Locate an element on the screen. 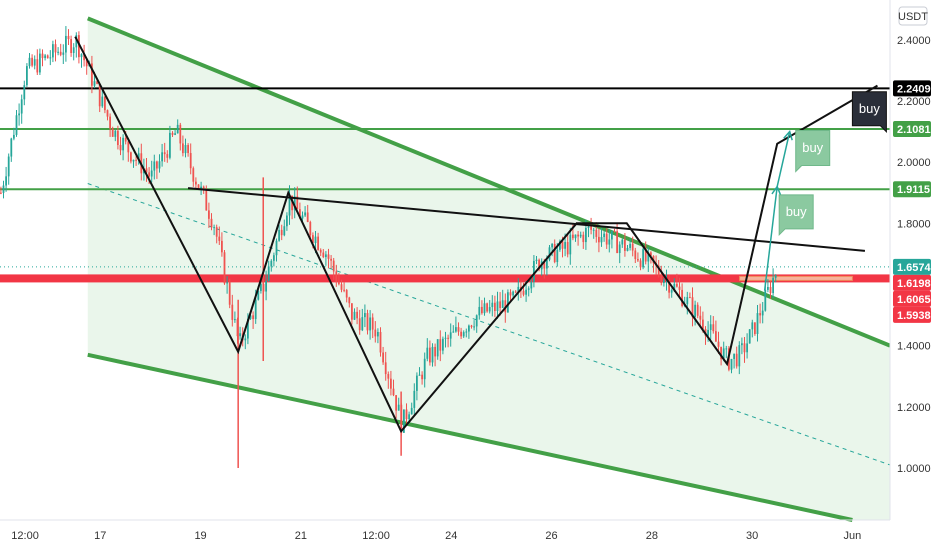 The image size is (932, 550). price-tag: 2.1081 is located at coordinates (912, 129).